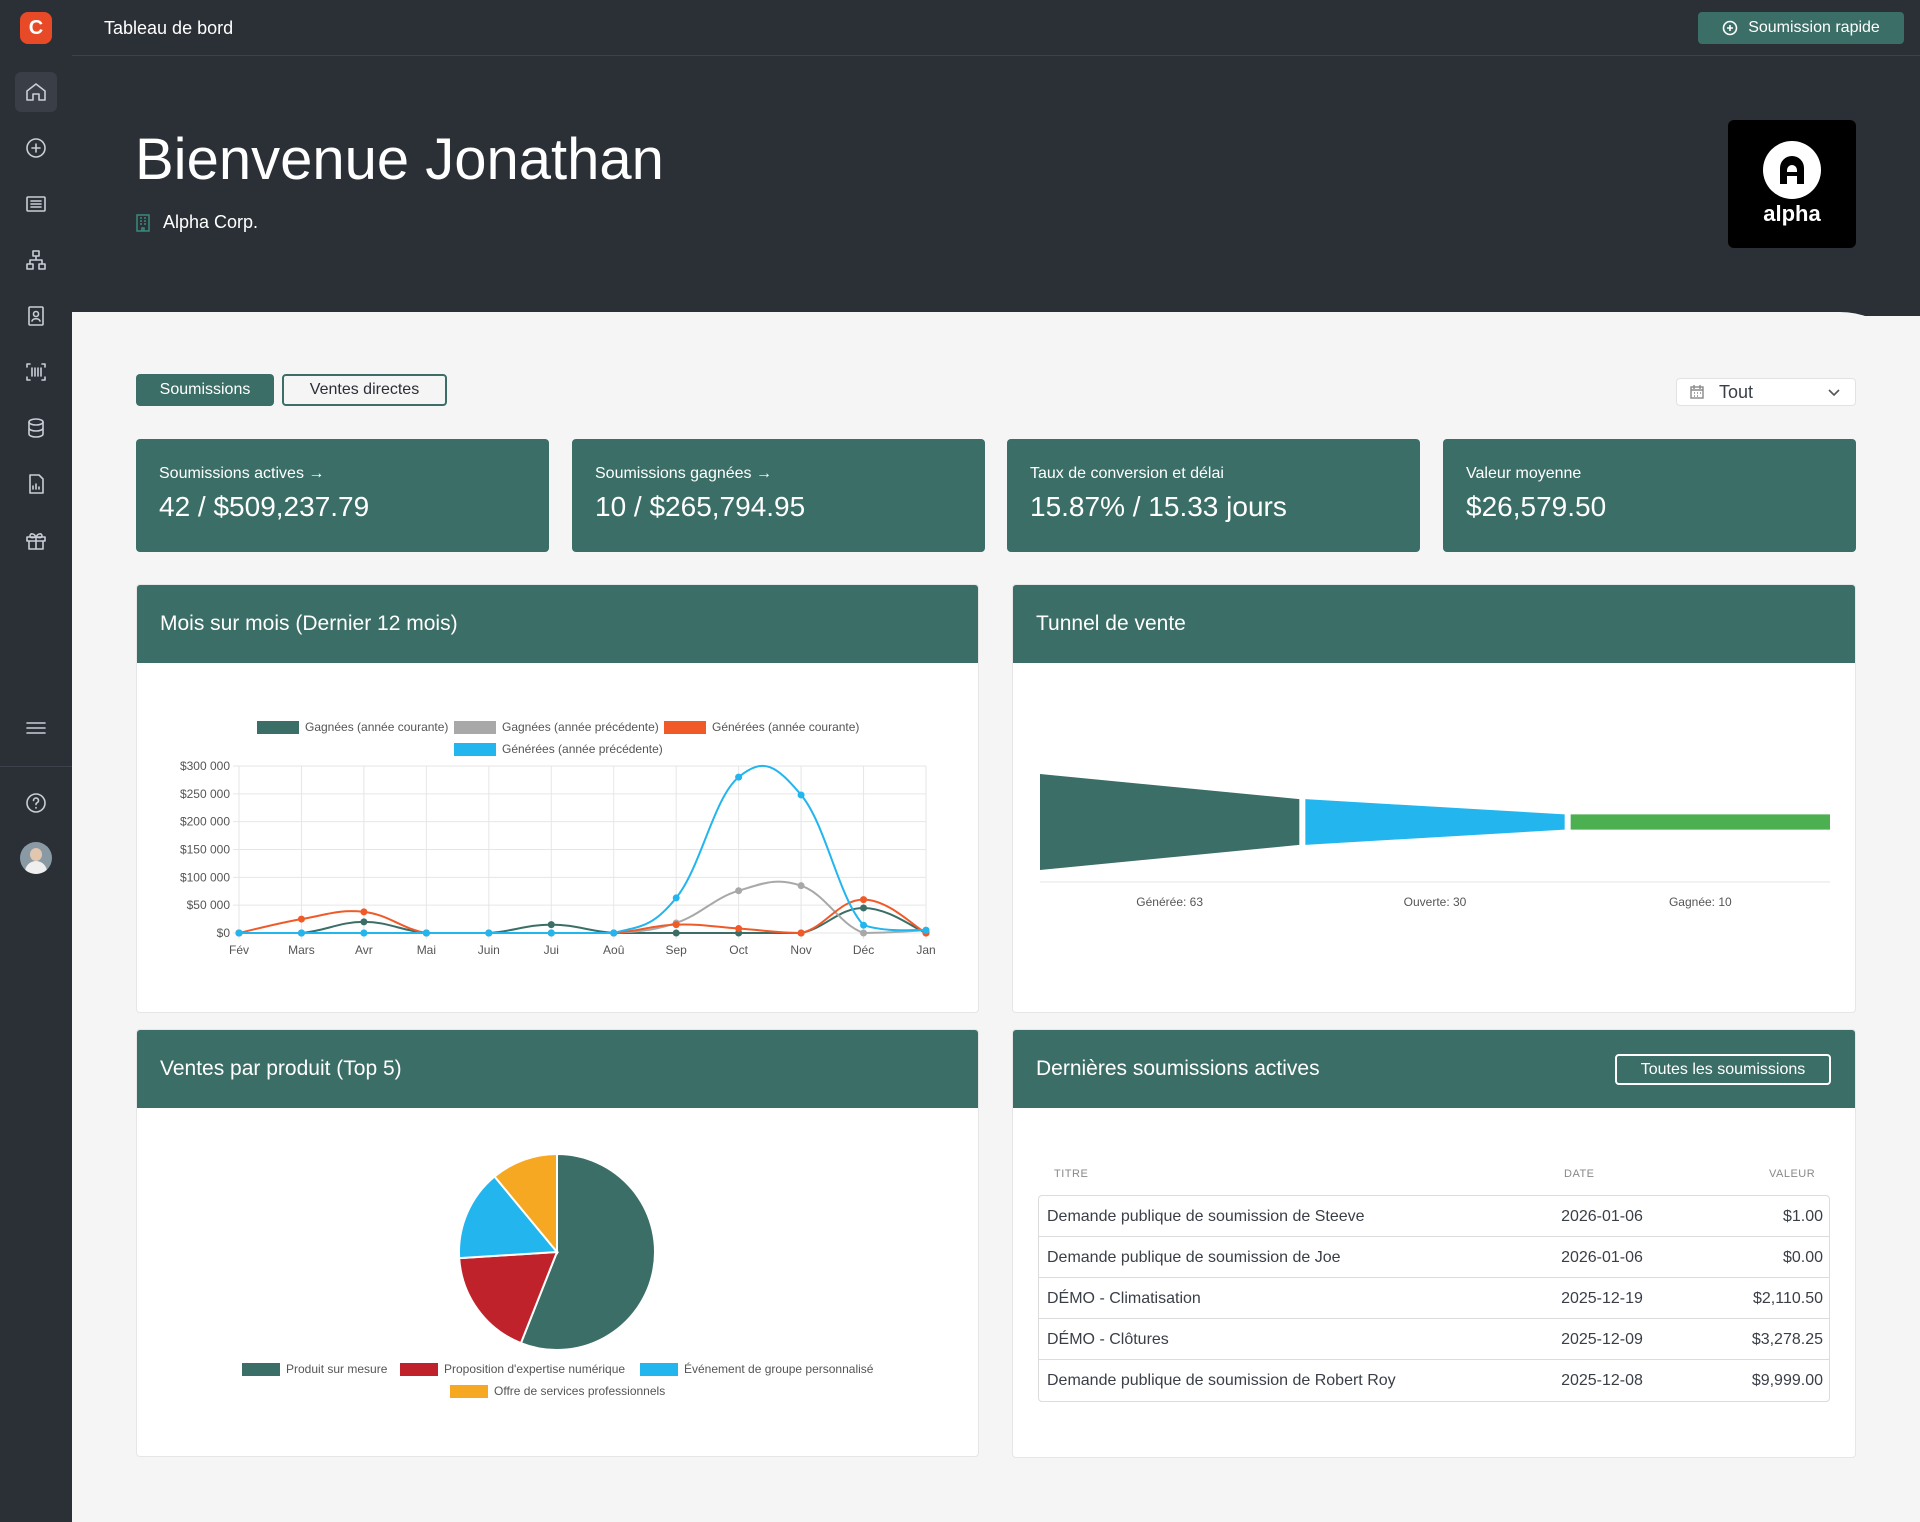 Image resolution: width=1920 pixels, height=1522 pixels. I want to click on menu-icon, so click(36, 728).